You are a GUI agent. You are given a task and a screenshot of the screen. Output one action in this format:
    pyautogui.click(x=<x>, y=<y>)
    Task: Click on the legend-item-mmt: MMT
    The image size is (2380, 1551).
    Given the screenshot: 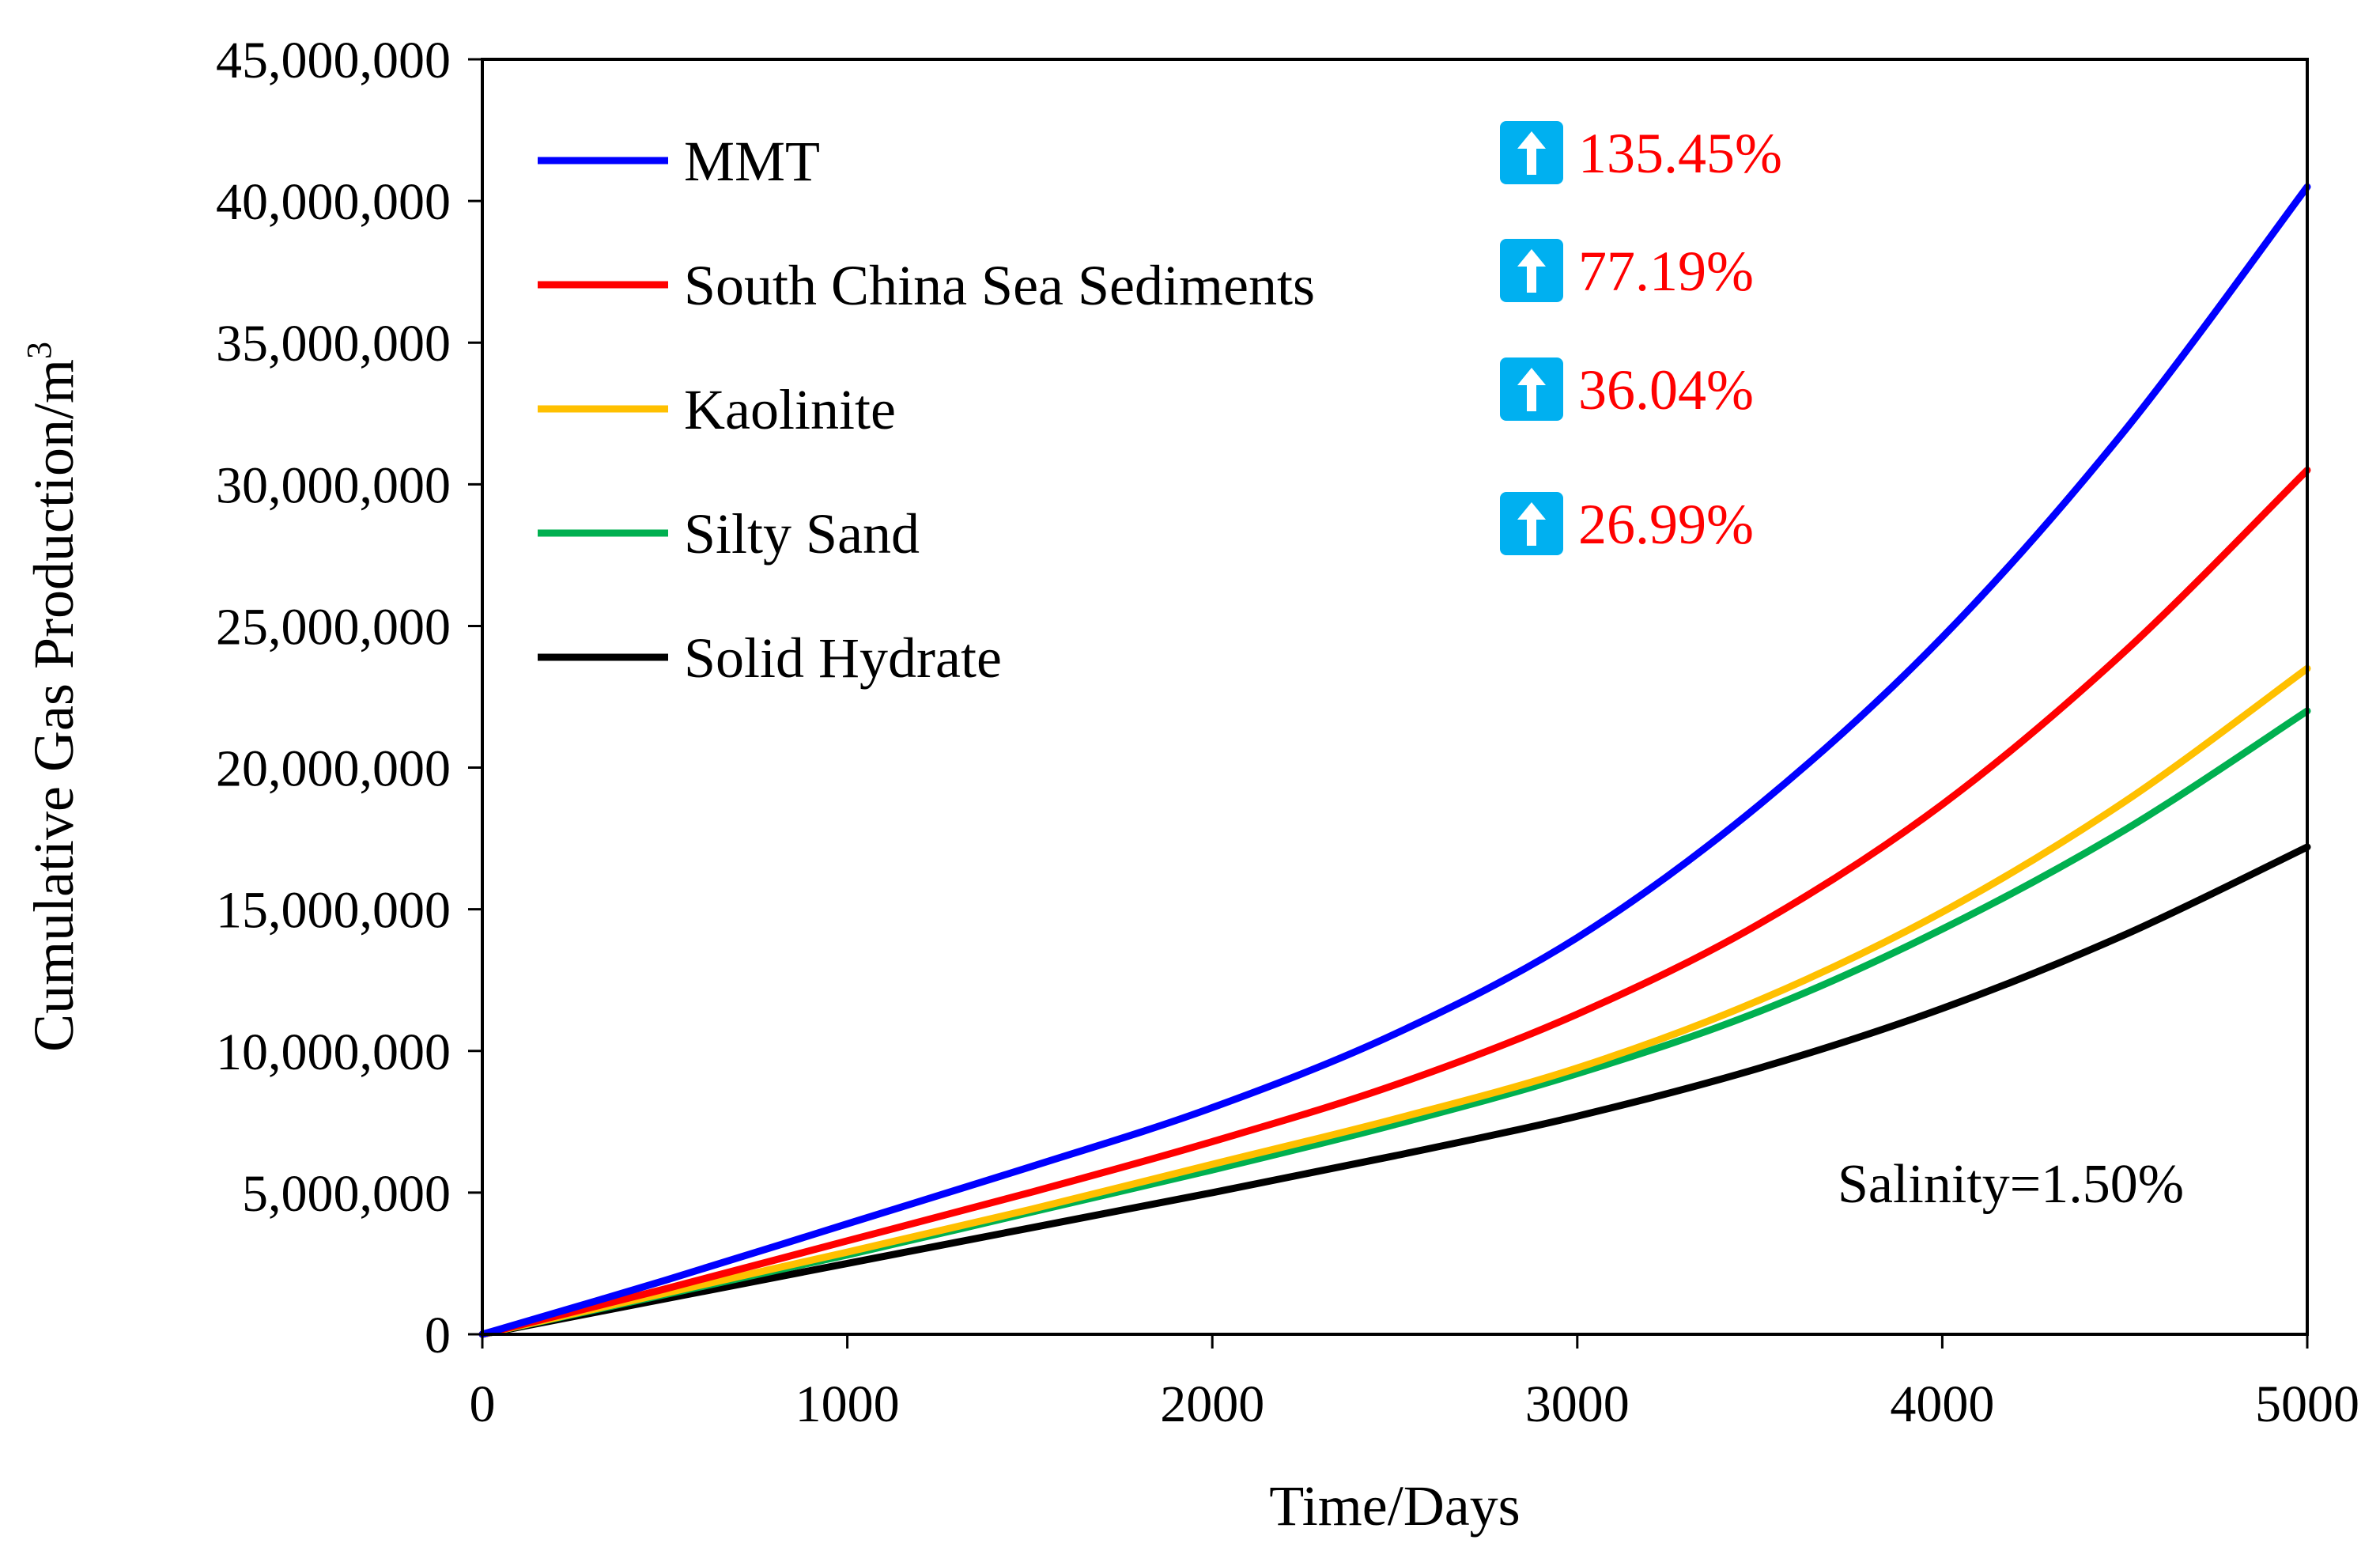 What is the action you would take?
    pyautogui.click(x=679, y=162)
    